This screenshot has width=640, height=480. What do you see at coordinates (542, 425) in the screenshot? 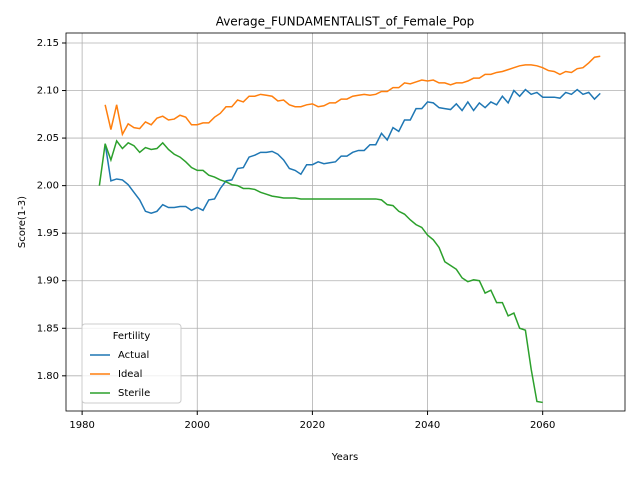
I see `x-tick-label: 2060` at bounding box center [542, 425].